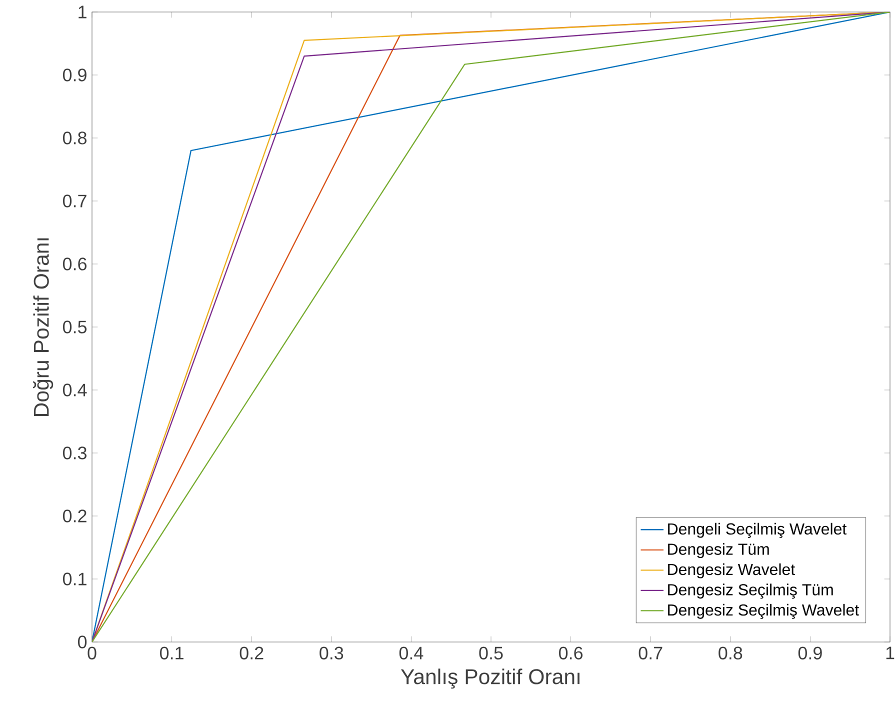 The image size is (896, 726). I want to click on y-tick-label: 0.6, so click(74, 264).